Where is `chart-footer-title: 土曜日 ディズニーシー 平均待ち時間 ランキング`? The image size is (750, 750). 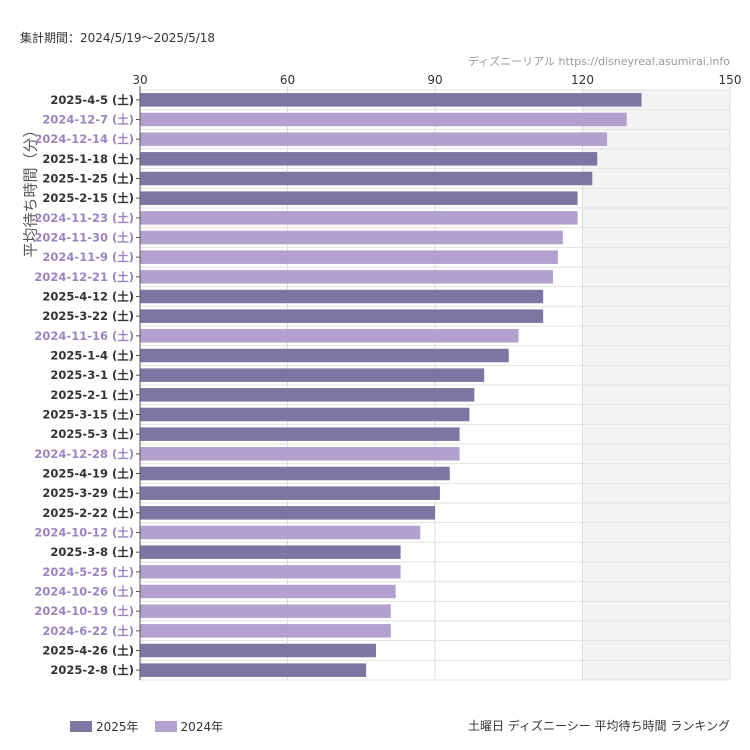 chart-footer-title: 土曜日 ディズニーシー 平均待ち時間 ランキング is located at coordinates (598, 726).